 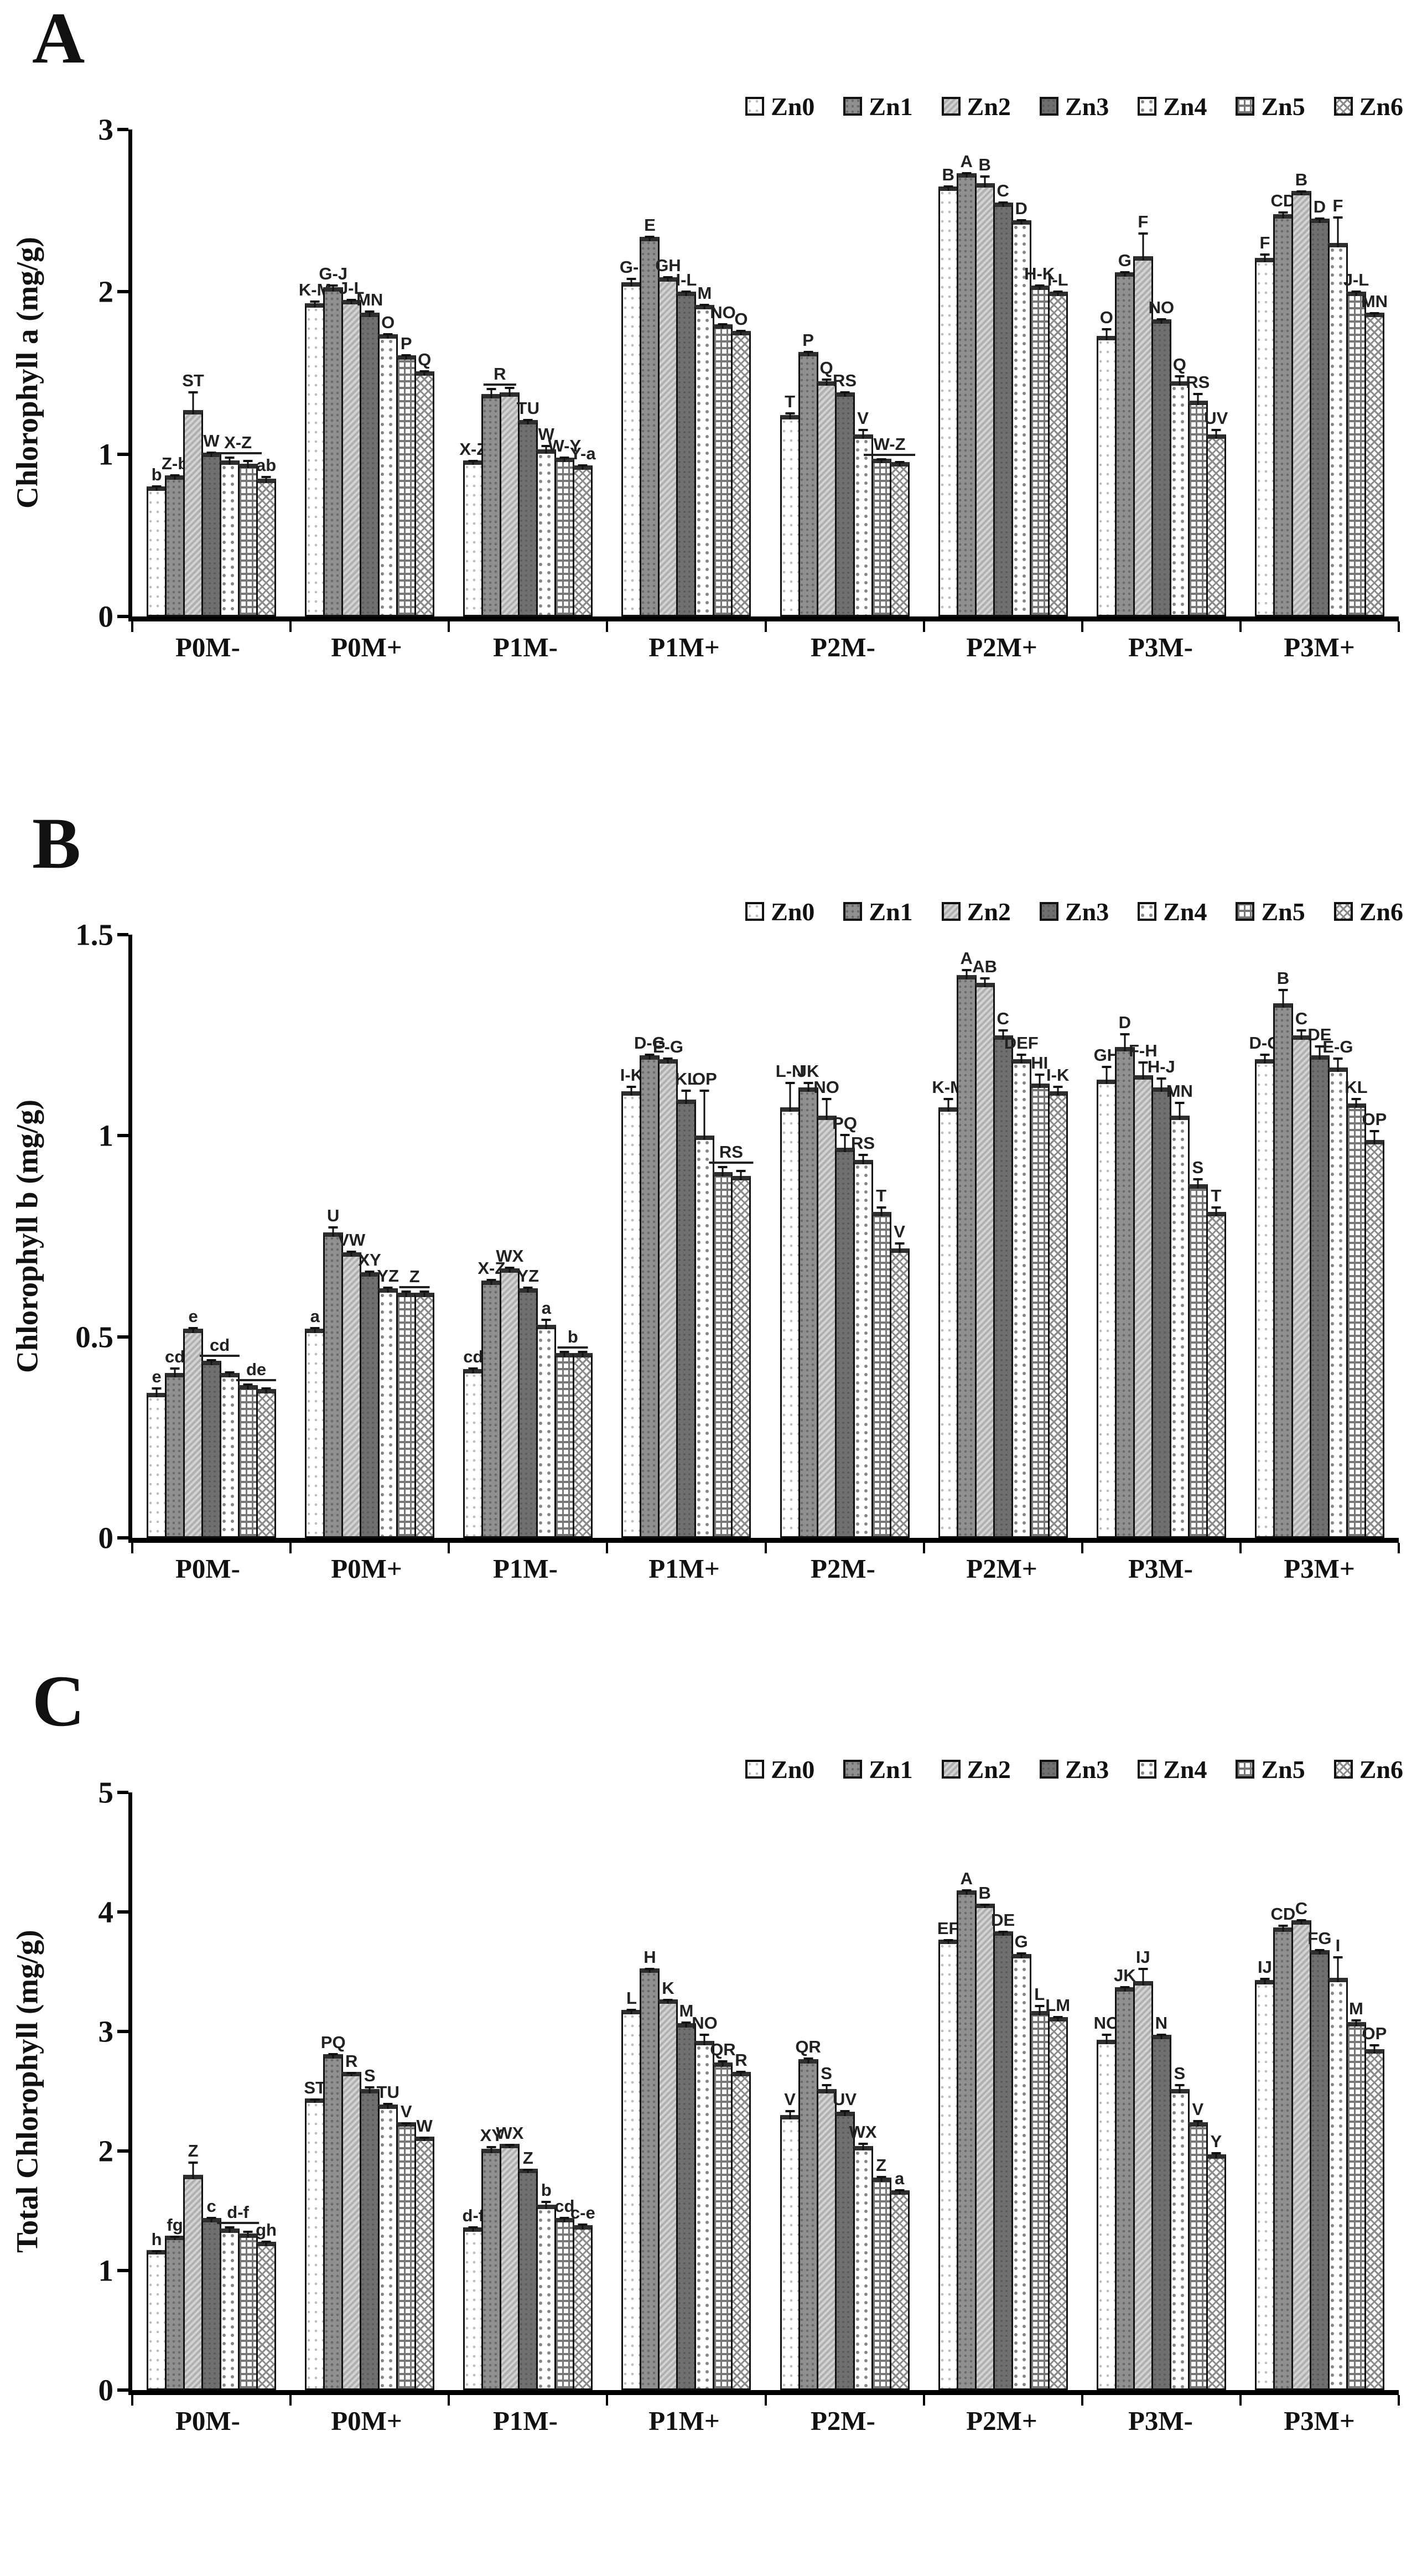 I want to click on legend-swatch-zn5-icon, so click(x=1245, y=911).